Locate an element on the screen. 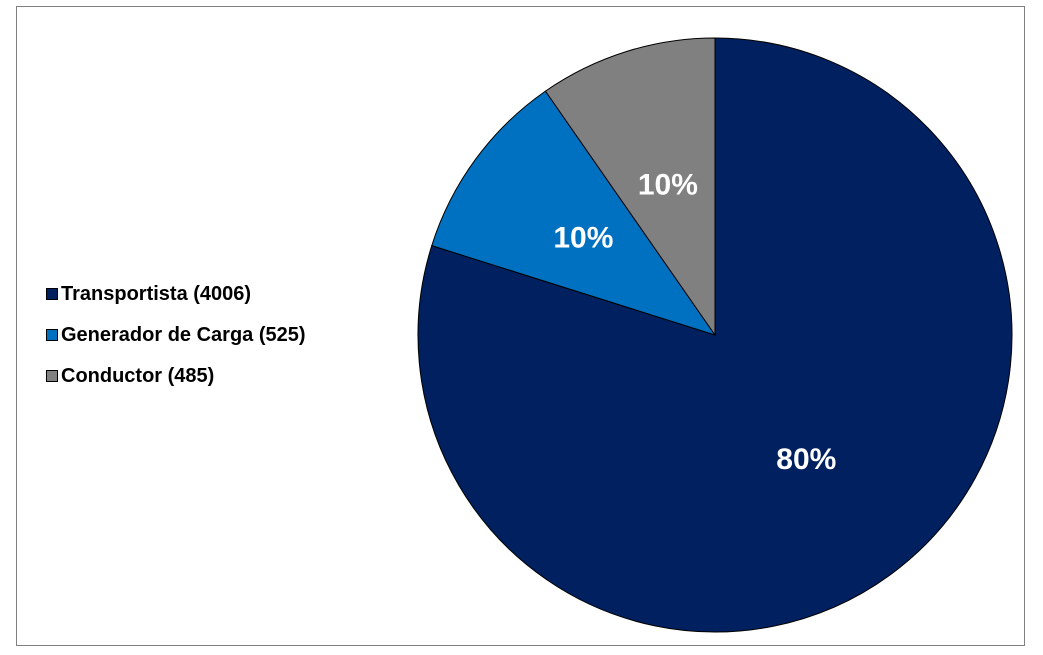  legend-swatch-conductor is located at coordinates (52, 376).